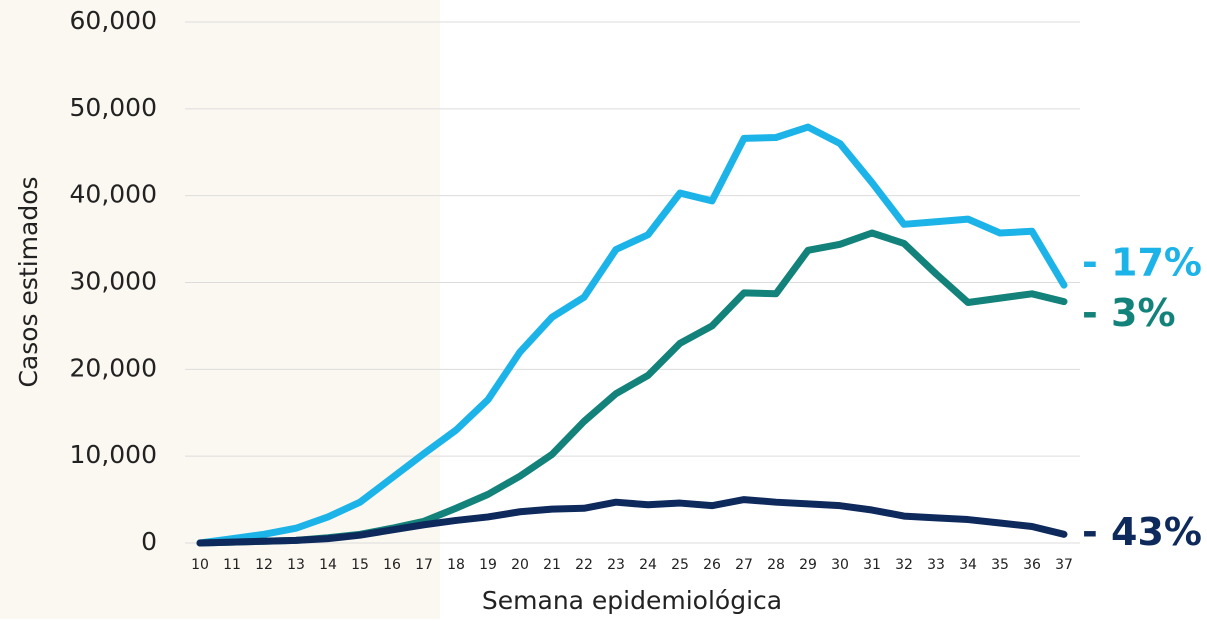 The image size is (1207, 623). Describe the element at coordinates (1032, 565) in the screenshot. I see `x-tick-label: 36` at that location.